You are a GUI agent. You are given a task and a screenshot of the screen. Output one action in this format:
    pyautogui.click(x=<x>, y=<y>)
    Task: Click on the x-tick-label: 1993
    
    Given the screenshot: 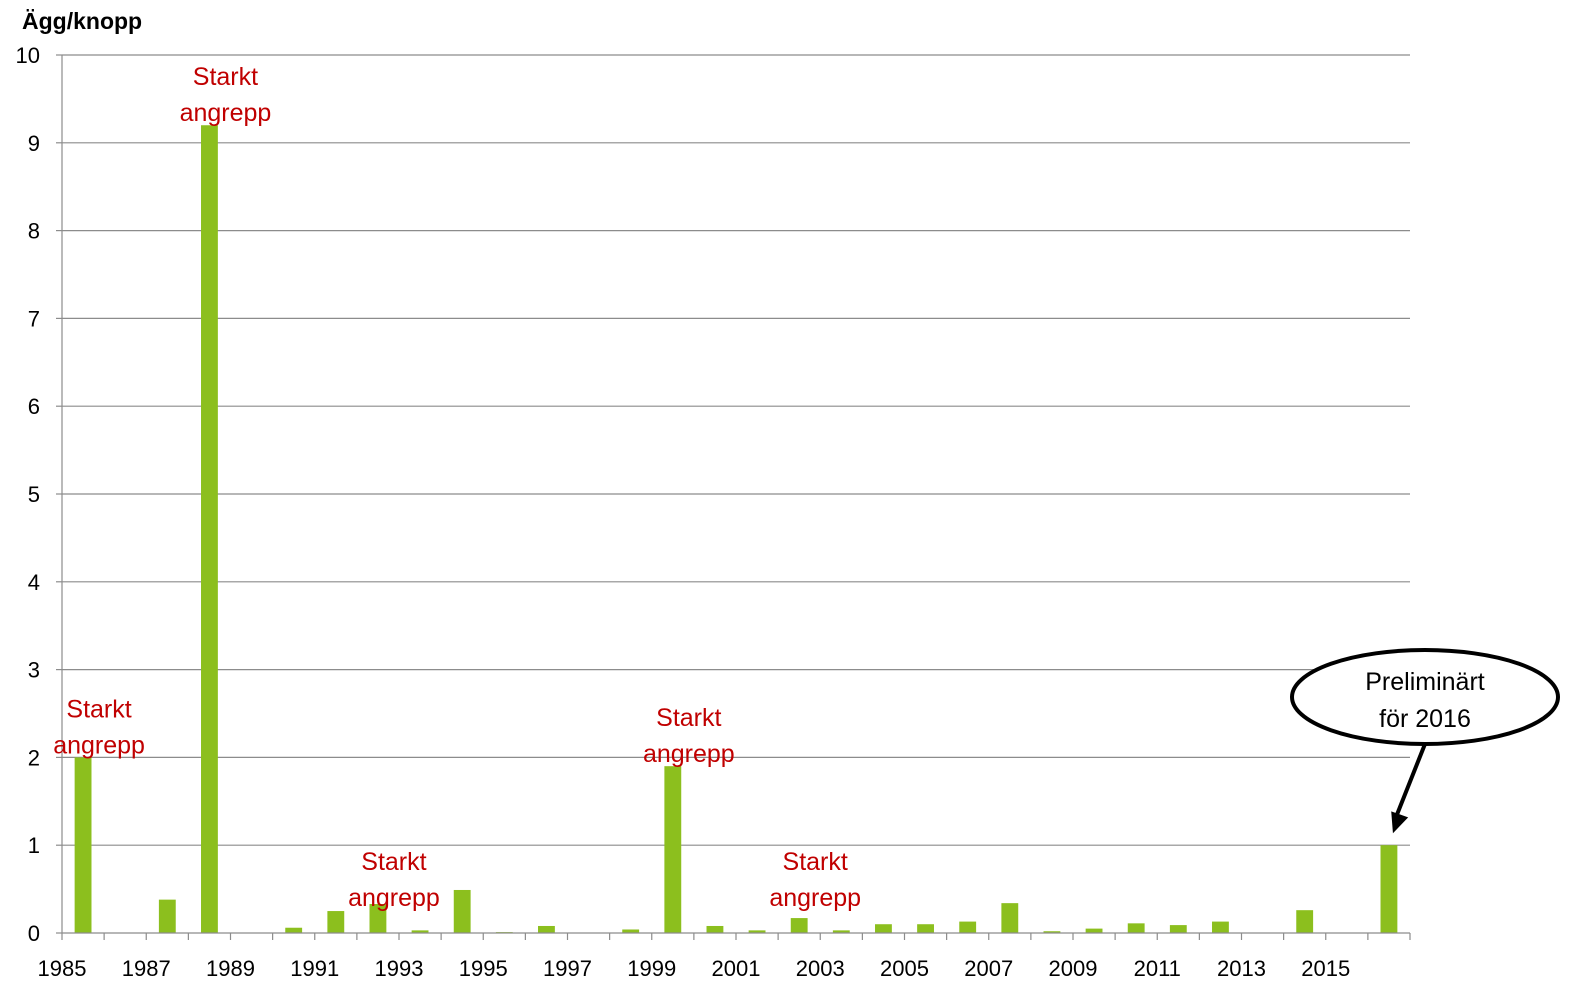 What is the action you would take?
    pyautogui.click(x=399, y=968)
    